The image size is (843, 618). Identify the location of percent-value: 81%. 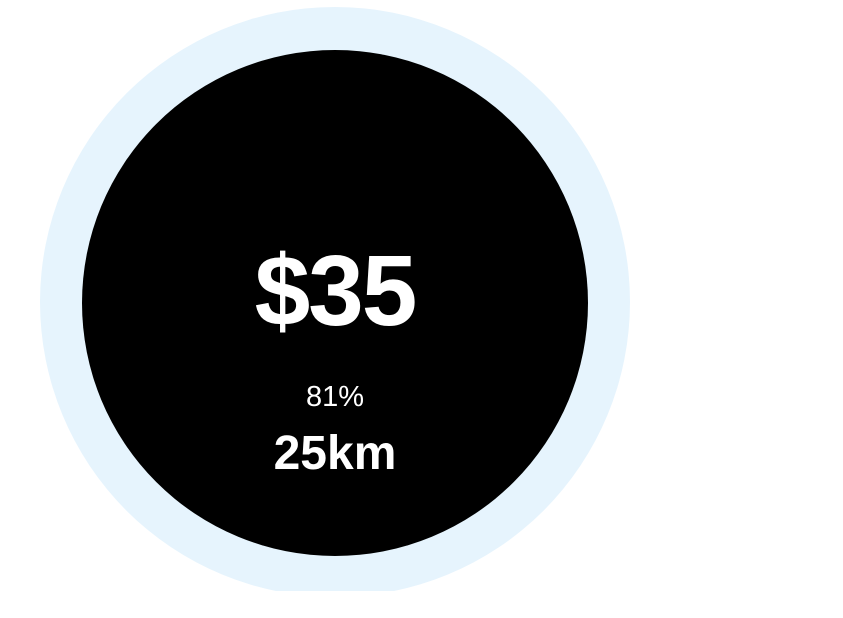
(335, 397).